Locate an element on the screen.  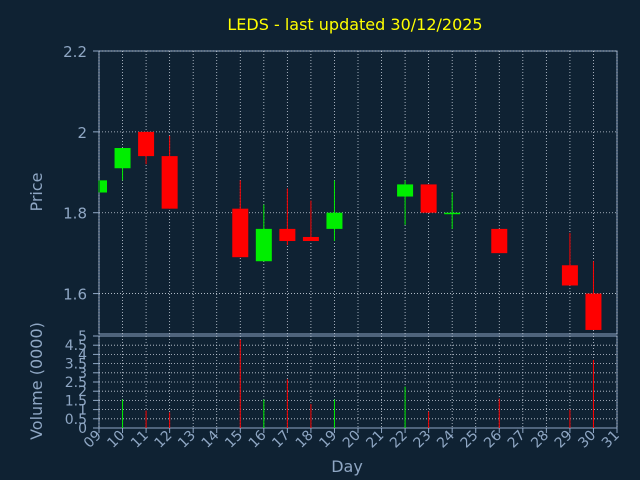
day-tick-label: 31 is located at coordinates (611, 440).